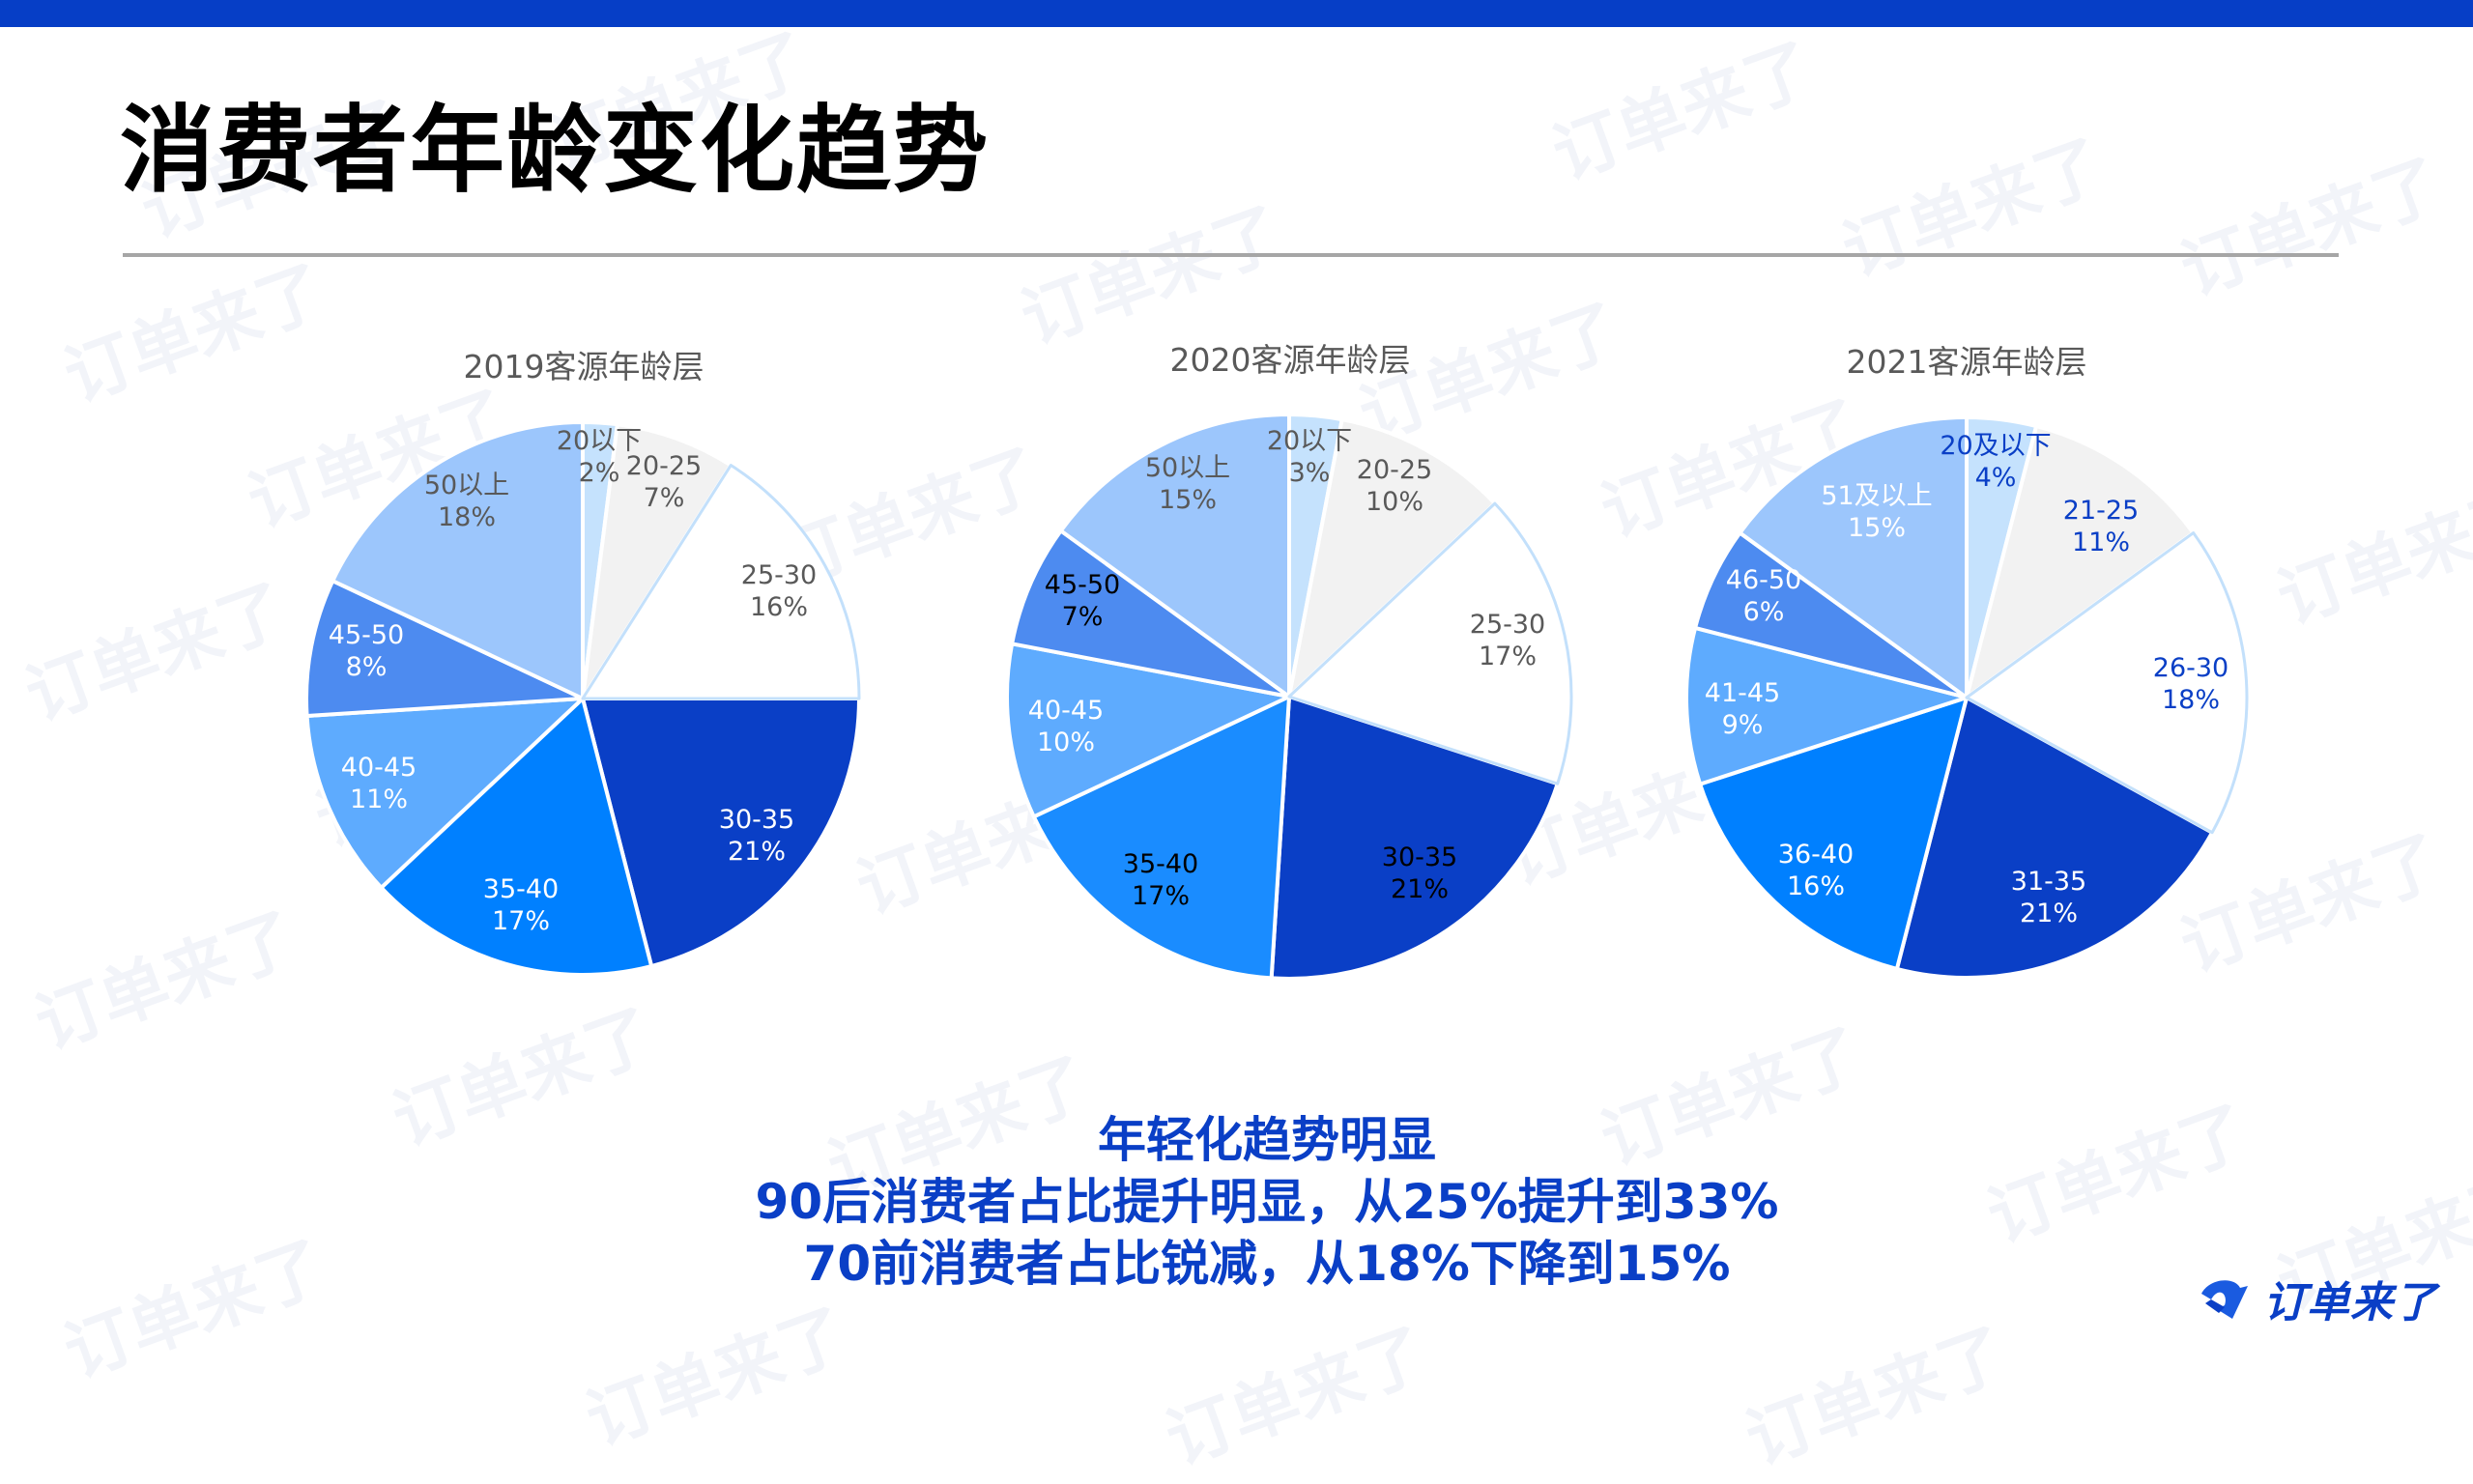 This screenshot has width=2473, height=1484. Describe the element at coordinates (366, 667) in the screenshot. I see `slice-percent: 8%` at that location.